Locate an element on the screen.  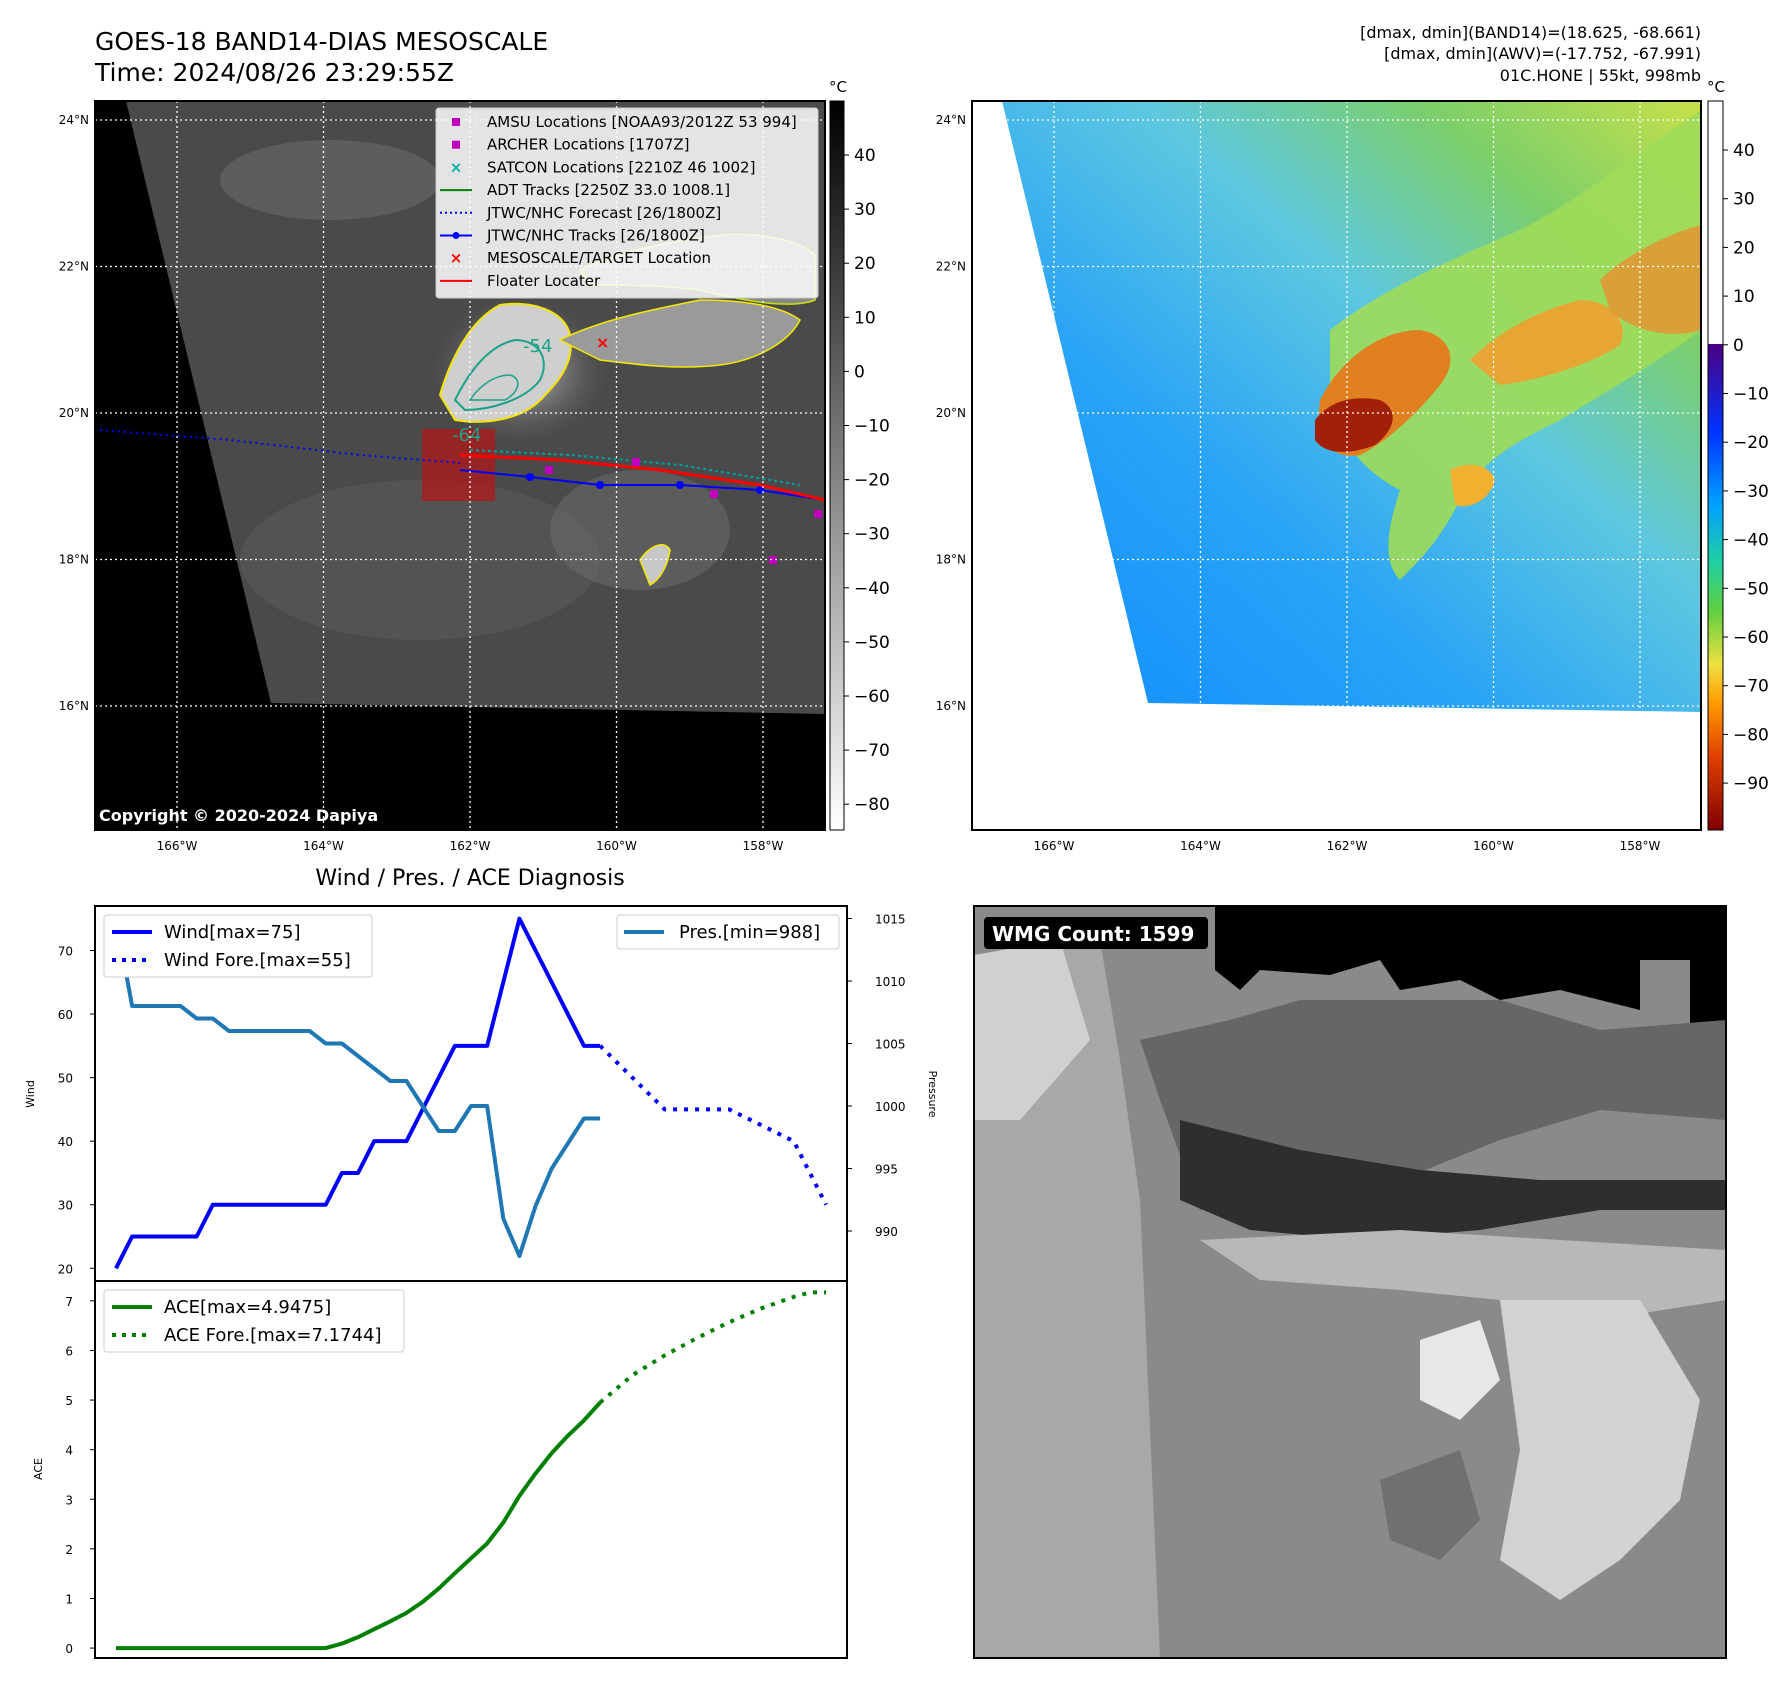
legend-label: Wind Fore.[max=55] is located at coordinates (257, 960).